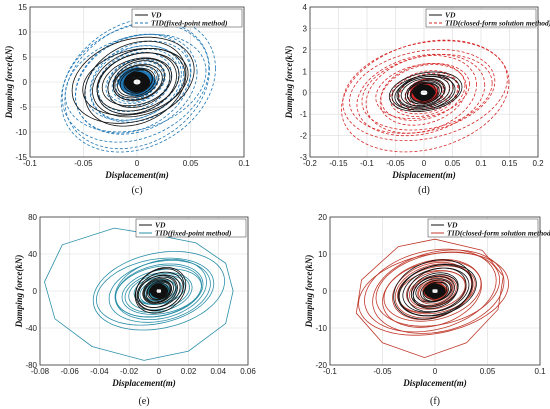 Image resolution: width=550 pixels, height=409 pixels. Describe the element at coordinates (310, 163) in the screenshot. I see `x-tick-label: -0.2` at that location.